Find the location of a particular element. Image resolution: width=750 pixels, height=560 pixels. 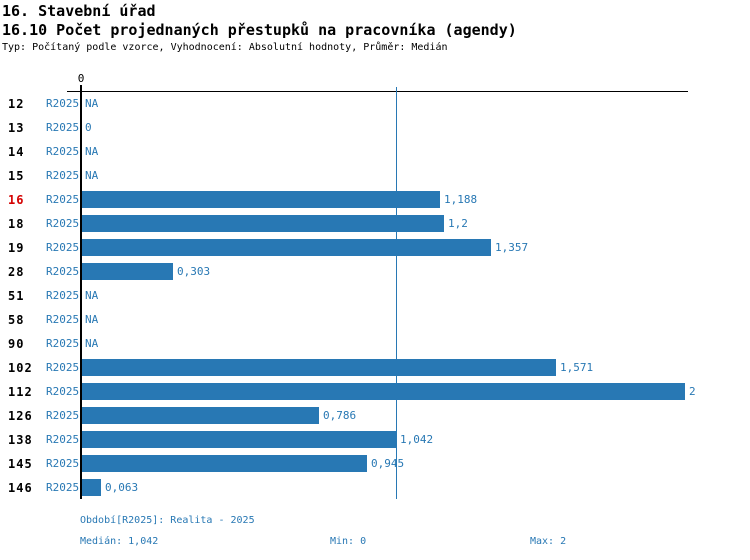

row-value-label: 1,571 is located at coordinates (577, 367).